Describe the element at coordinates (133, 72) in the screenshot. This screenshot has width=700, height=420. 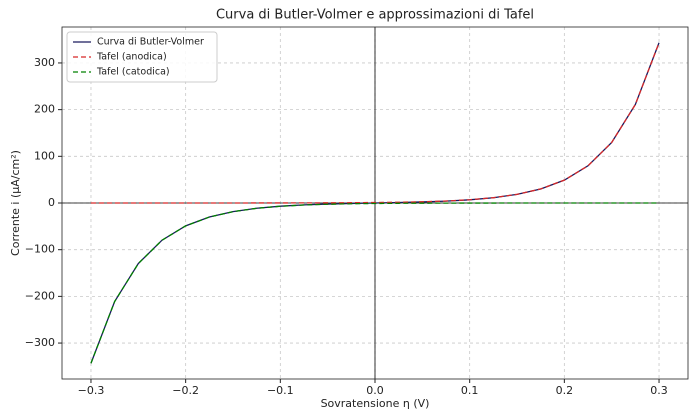
I see `legend-label: Tafel (catodica)` at that location.